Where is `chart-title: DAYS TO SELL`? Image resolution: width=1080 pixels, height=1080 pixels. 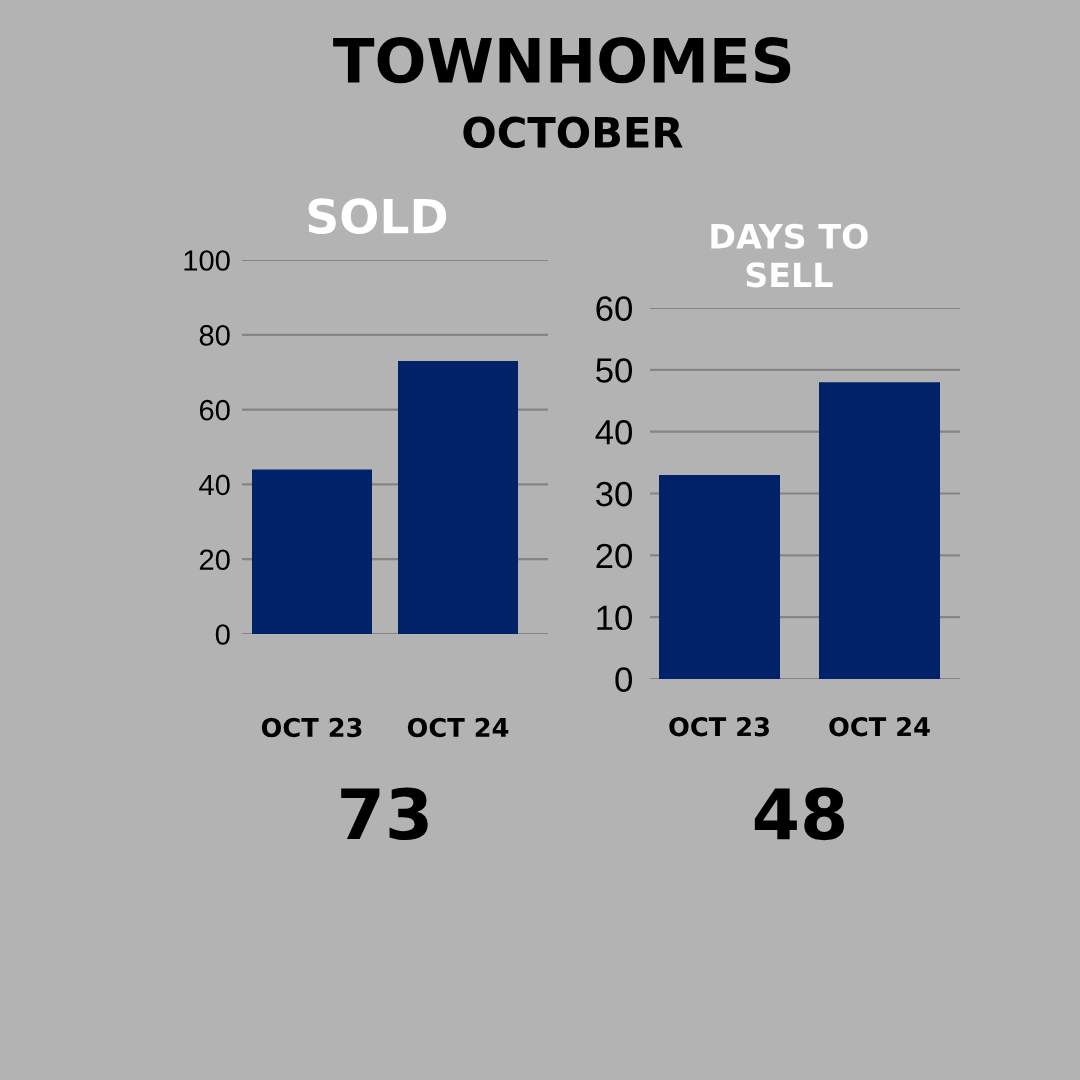
chart-title: DAYS TO SELL is located at coordinates (789, 255).